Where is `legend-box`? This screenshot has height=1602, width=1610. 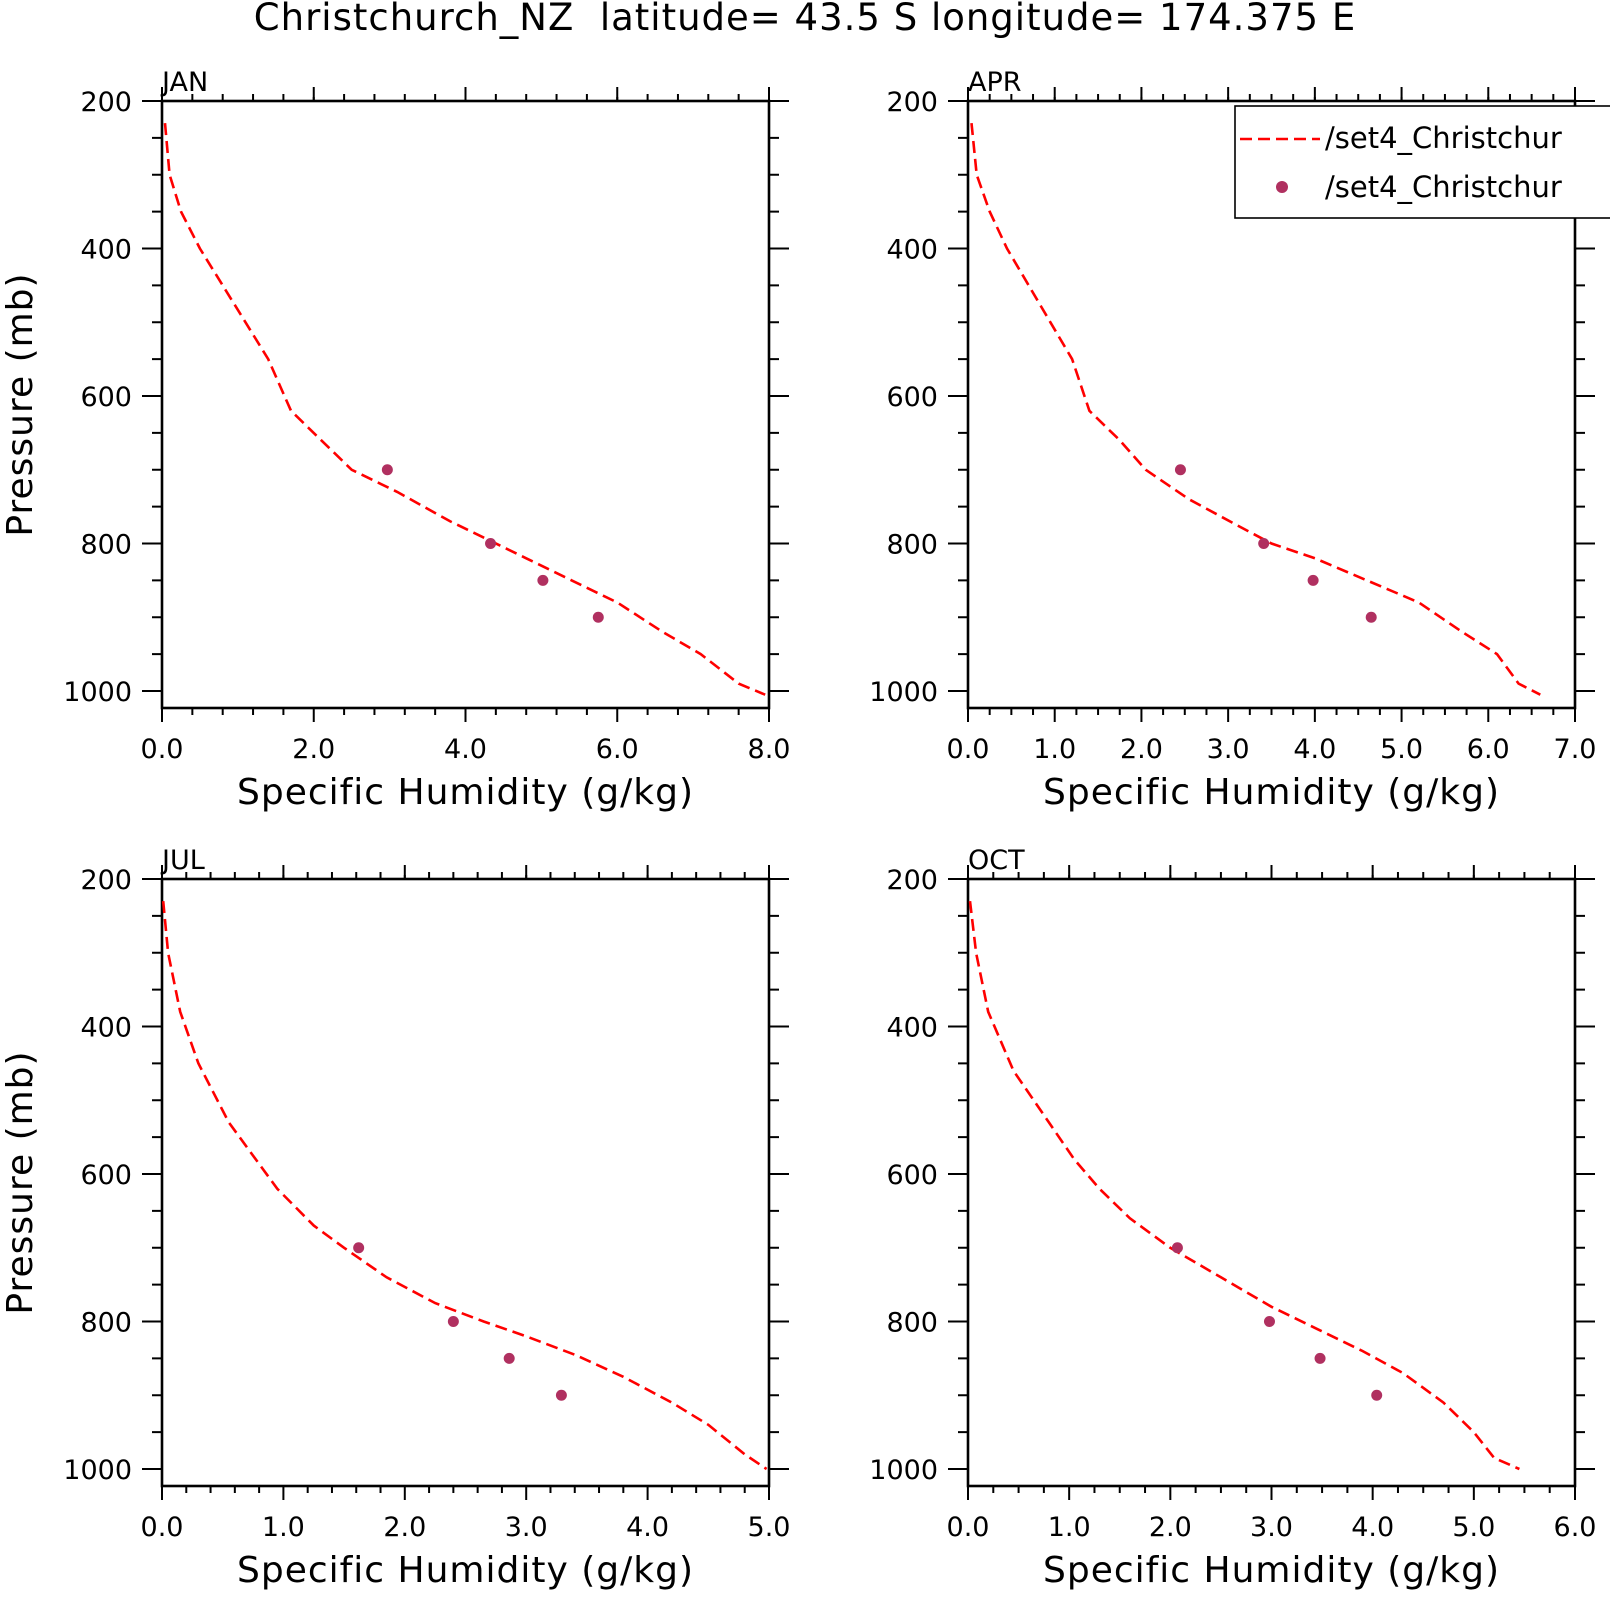 legend-box is located at coordinates (1422, 162).